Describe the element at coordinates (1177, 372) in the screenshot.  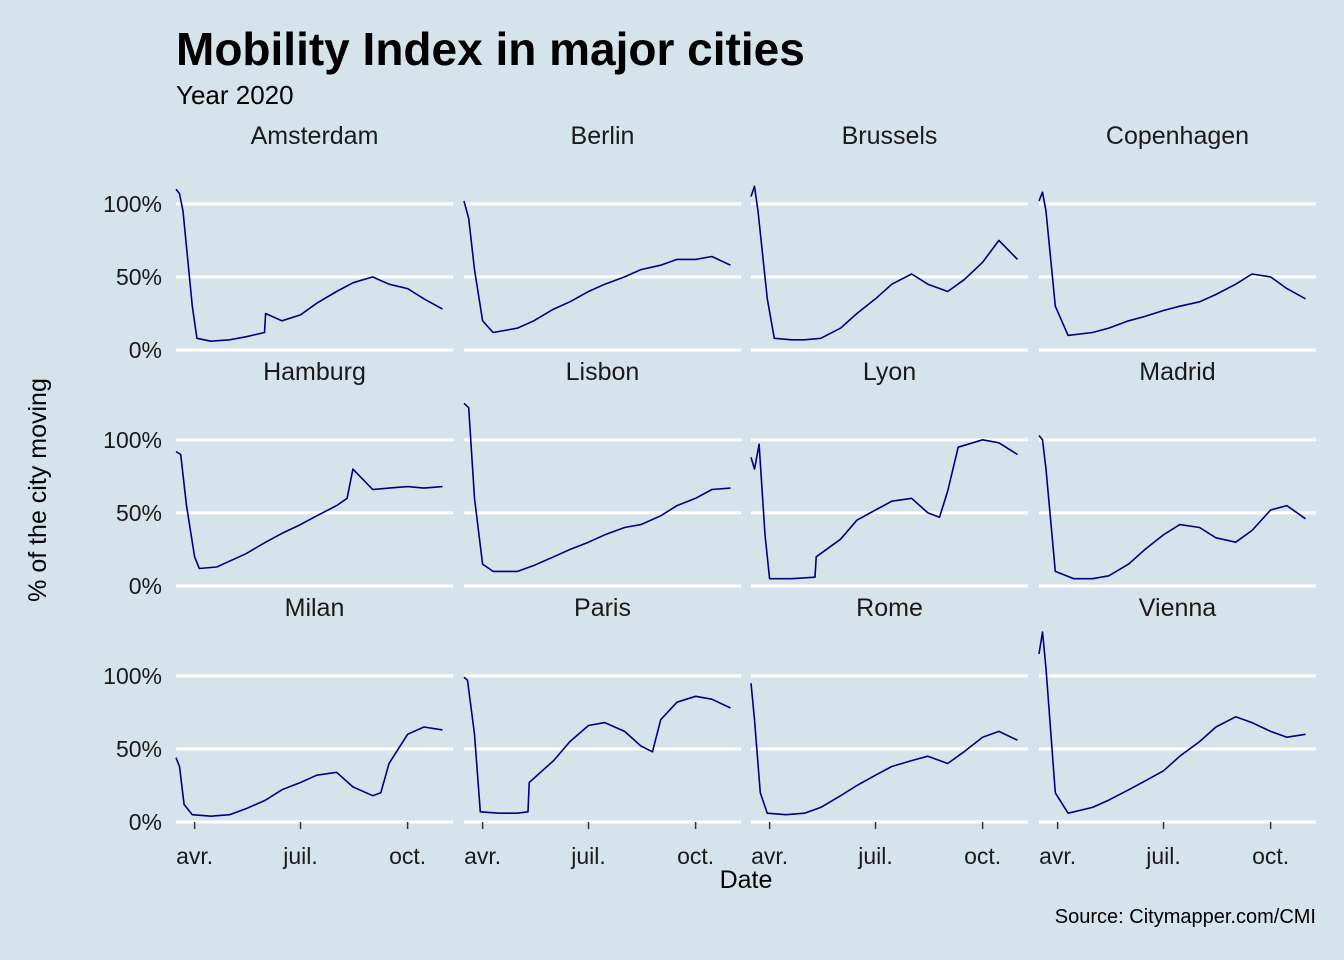
I see `facet-label: Madrid` at that location.